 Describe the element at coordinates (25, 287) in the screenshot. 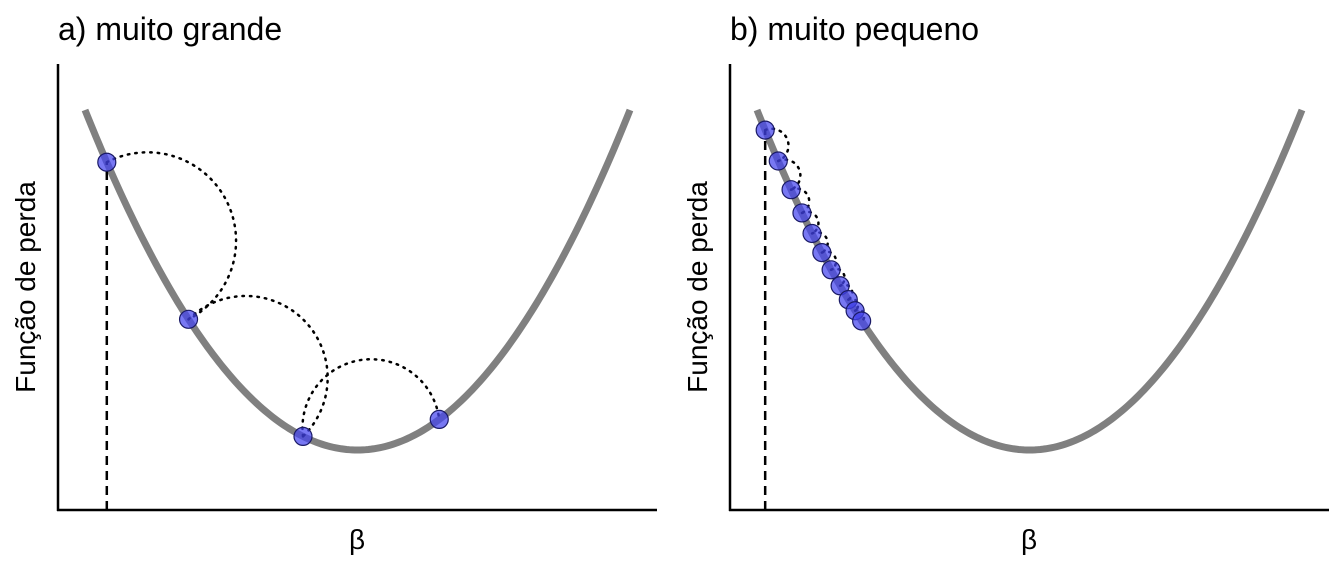

I see `panel-a-y-axis-label: Função de perda` at that location.